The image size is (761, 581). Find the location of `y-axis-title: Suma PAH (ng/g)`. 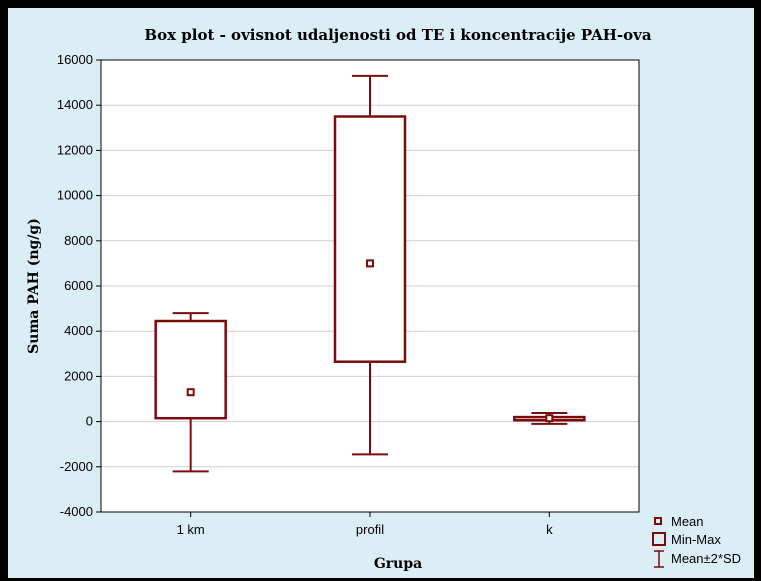

y-axis-title: Suma PAH (ng/g) is located at coordinates (34, 286).